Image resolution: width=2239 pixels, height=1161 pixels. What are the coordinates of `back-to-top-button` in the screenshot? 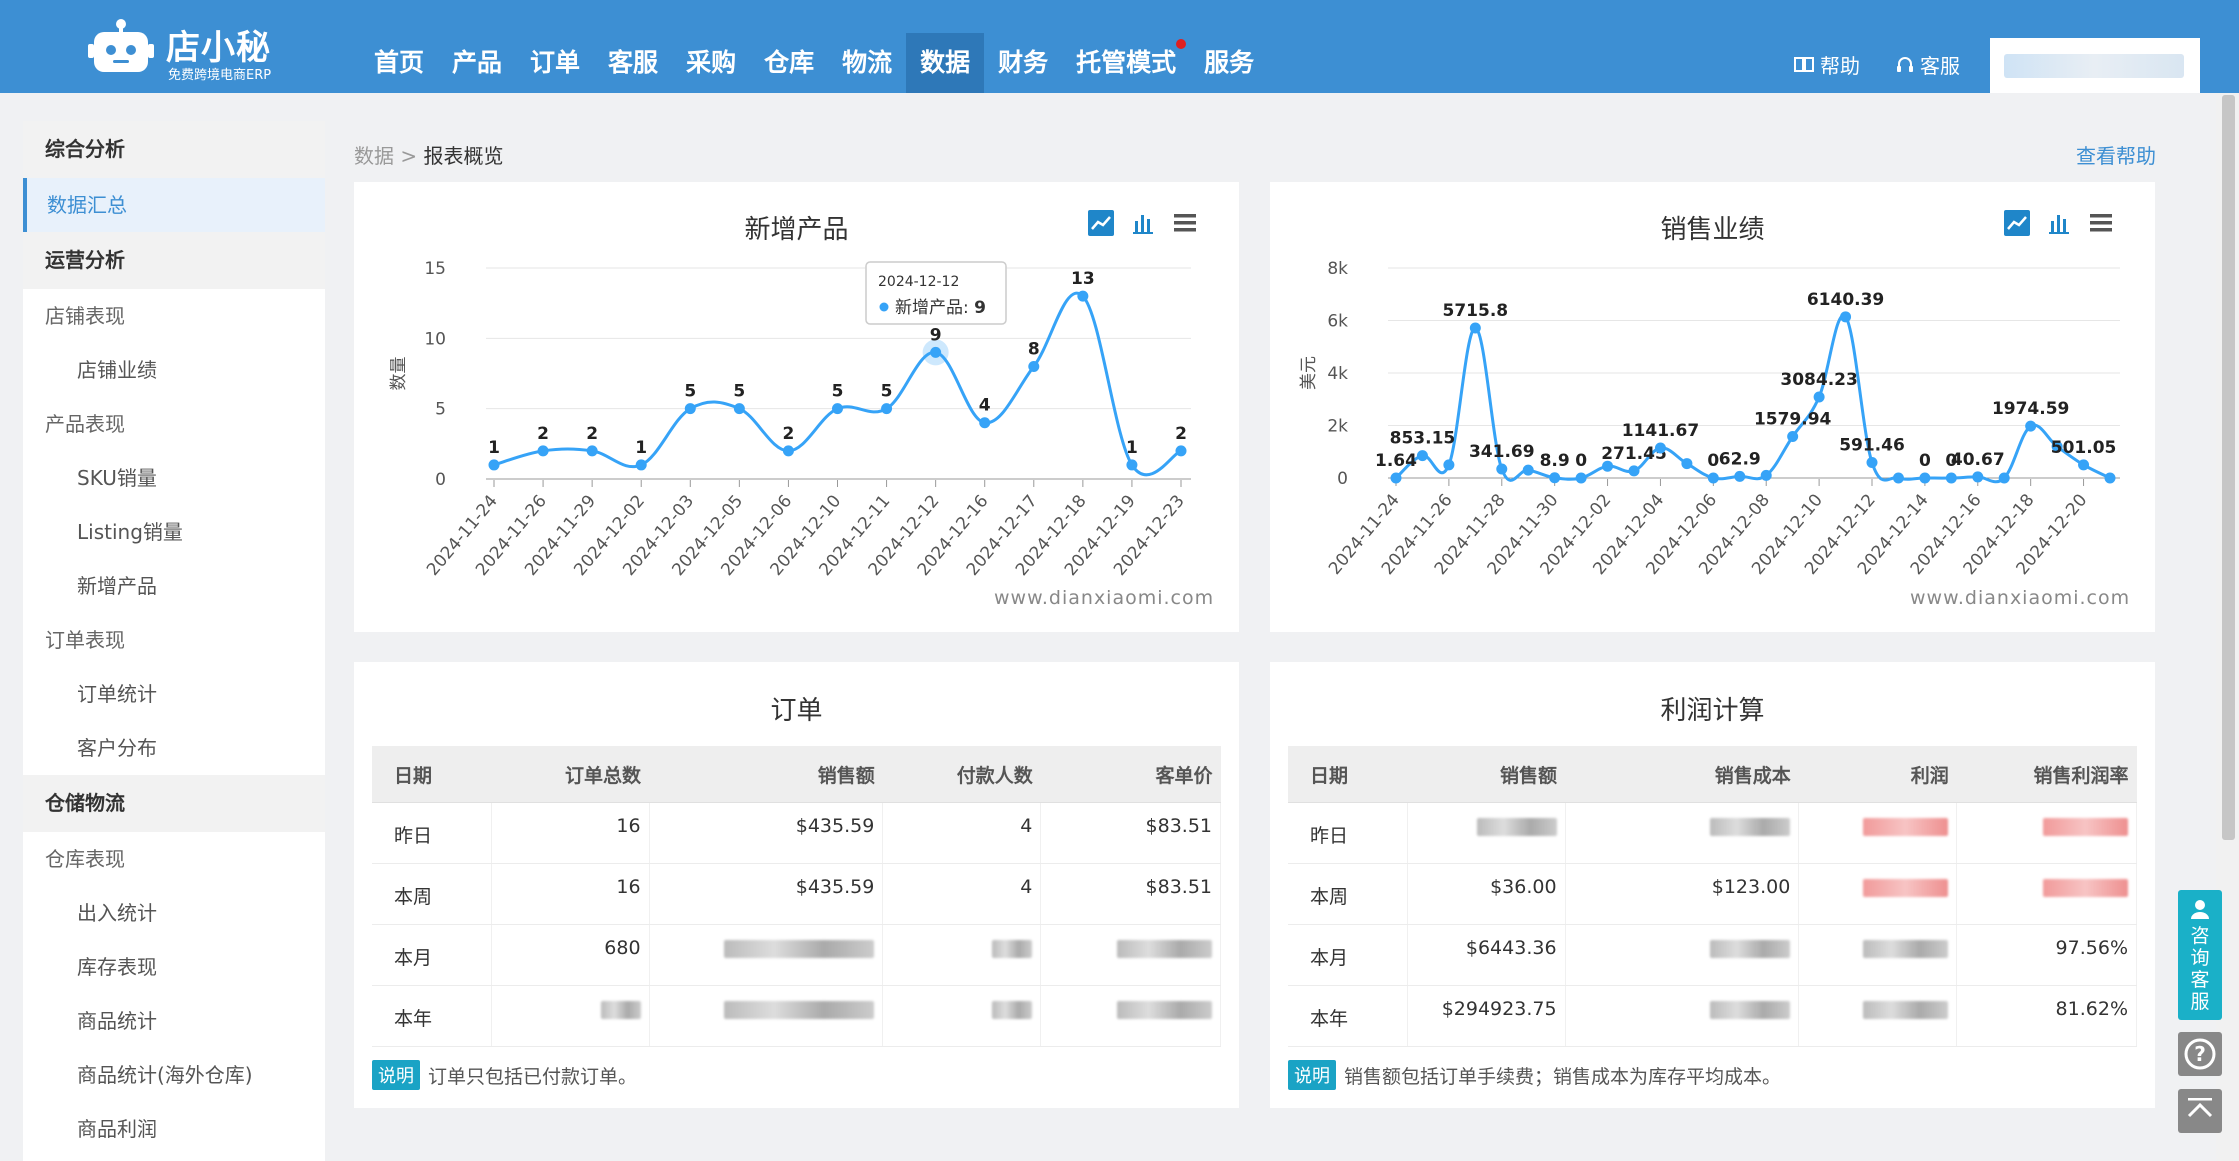 It's located at (2200, 1111).